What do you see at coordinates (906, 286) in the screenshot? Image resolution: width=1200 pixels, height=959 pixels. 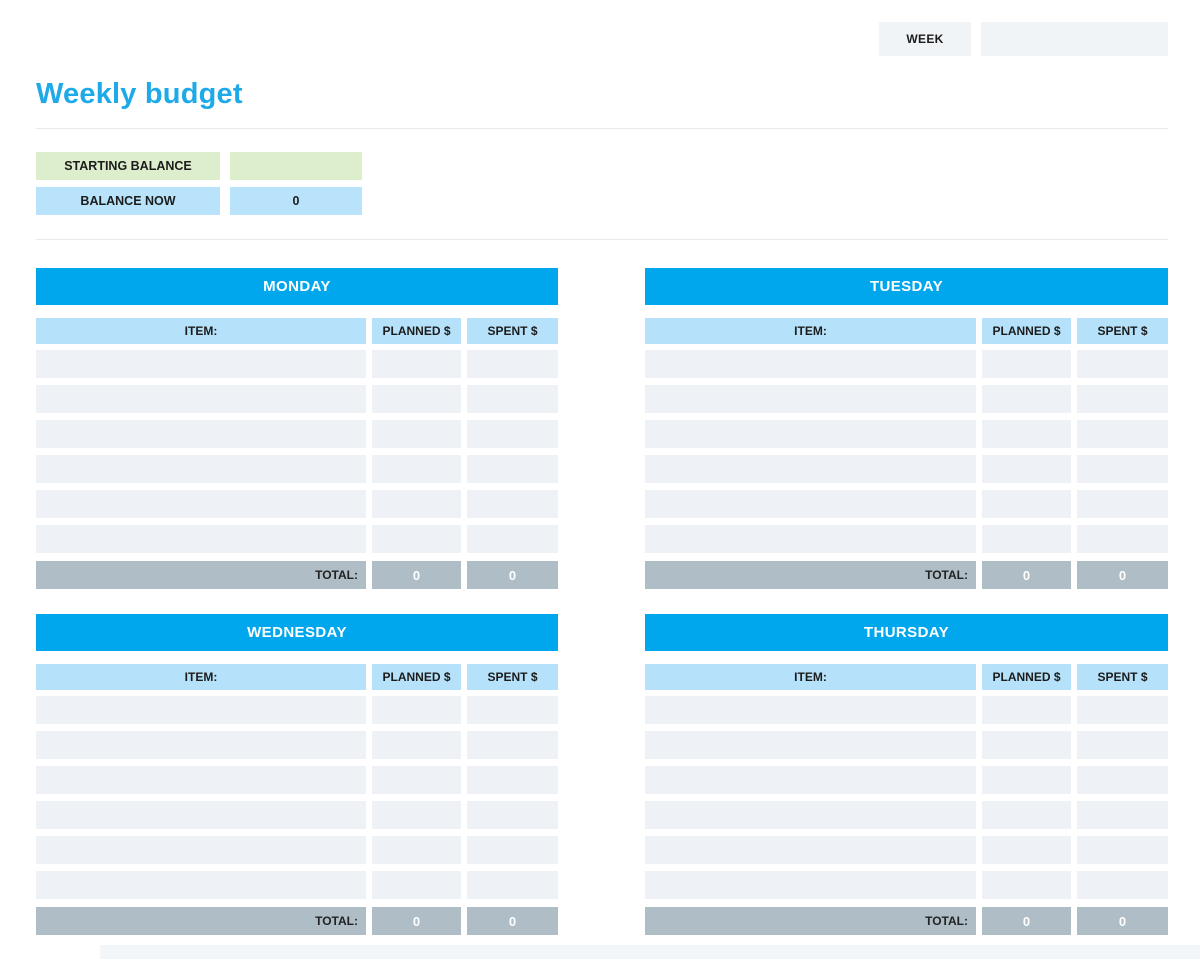 I see `day-header: TUESDAY` at bounding box center [906, 286].